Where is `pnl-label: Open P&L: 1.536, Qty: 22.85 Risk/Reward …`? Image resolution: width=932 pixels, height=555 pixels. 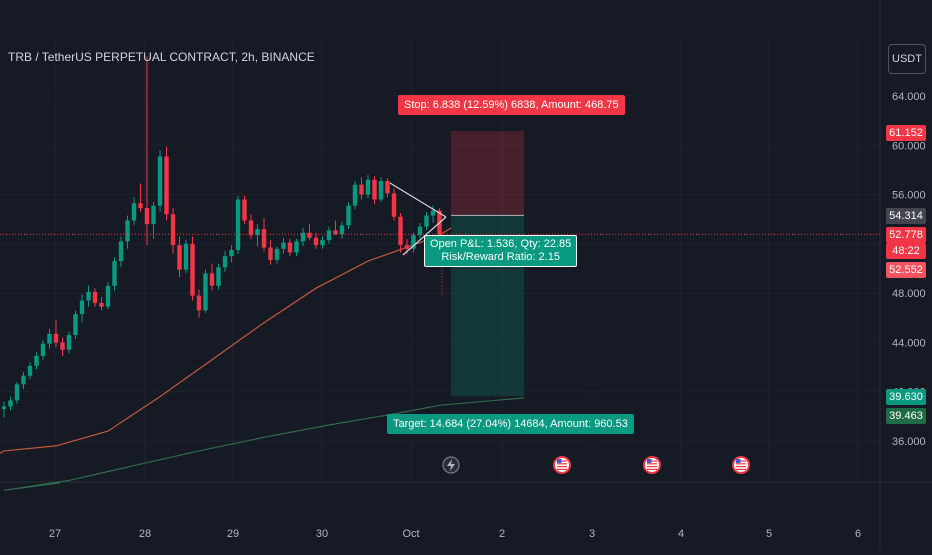 pnl-label: Open P&L: 1.536, Qty: 22.85 Risk/Reward … is located at coordinates (501, 251).